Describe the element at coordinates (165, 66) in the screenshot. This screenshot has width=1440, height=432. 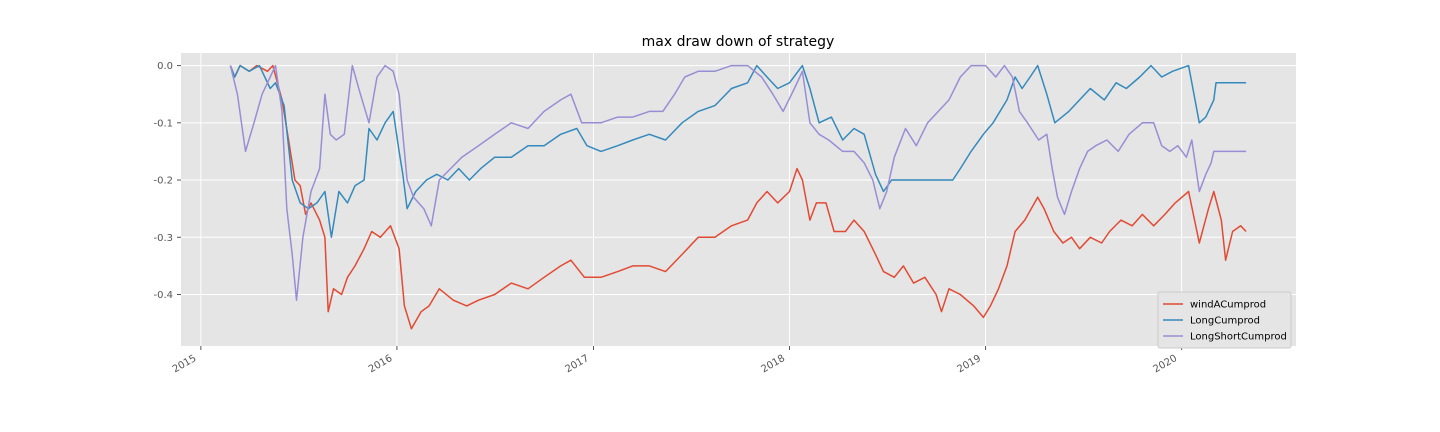
I see `y-tick-label: 0.0` at that location.